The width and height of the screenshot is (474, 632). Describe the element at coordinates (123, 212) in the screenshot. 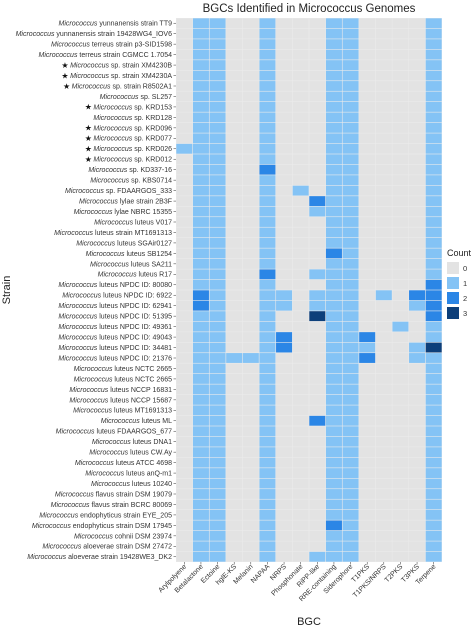

I see `strain-label: Micrococcus lylae NBRC 15355` at that location.